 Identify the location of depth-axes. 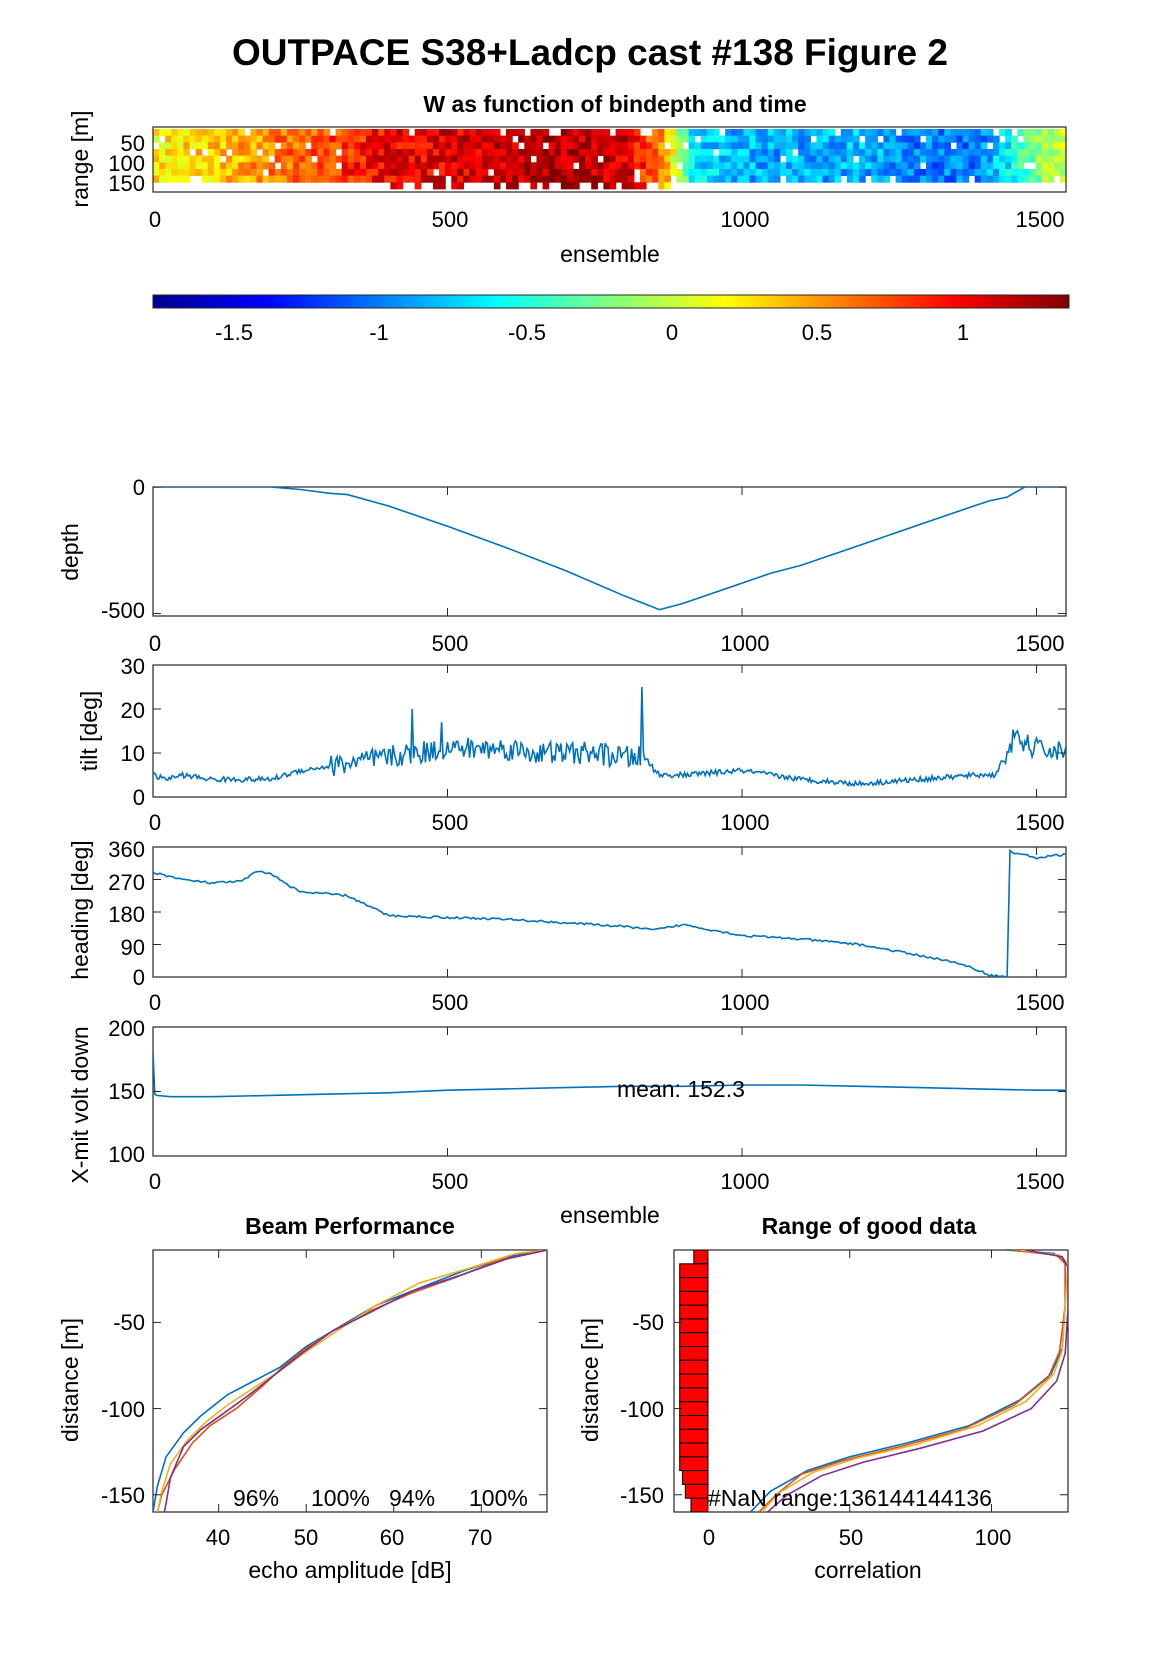
(609, 551).